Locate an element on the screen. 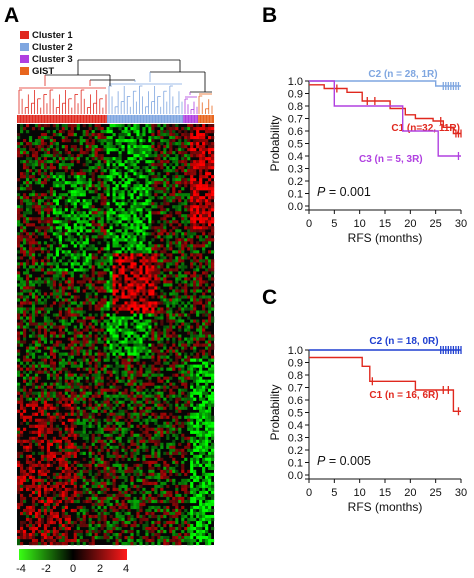 The height and width of the screenshot is (578, 474). legend-label-gist: GIST is located at coordinates (43, 71).